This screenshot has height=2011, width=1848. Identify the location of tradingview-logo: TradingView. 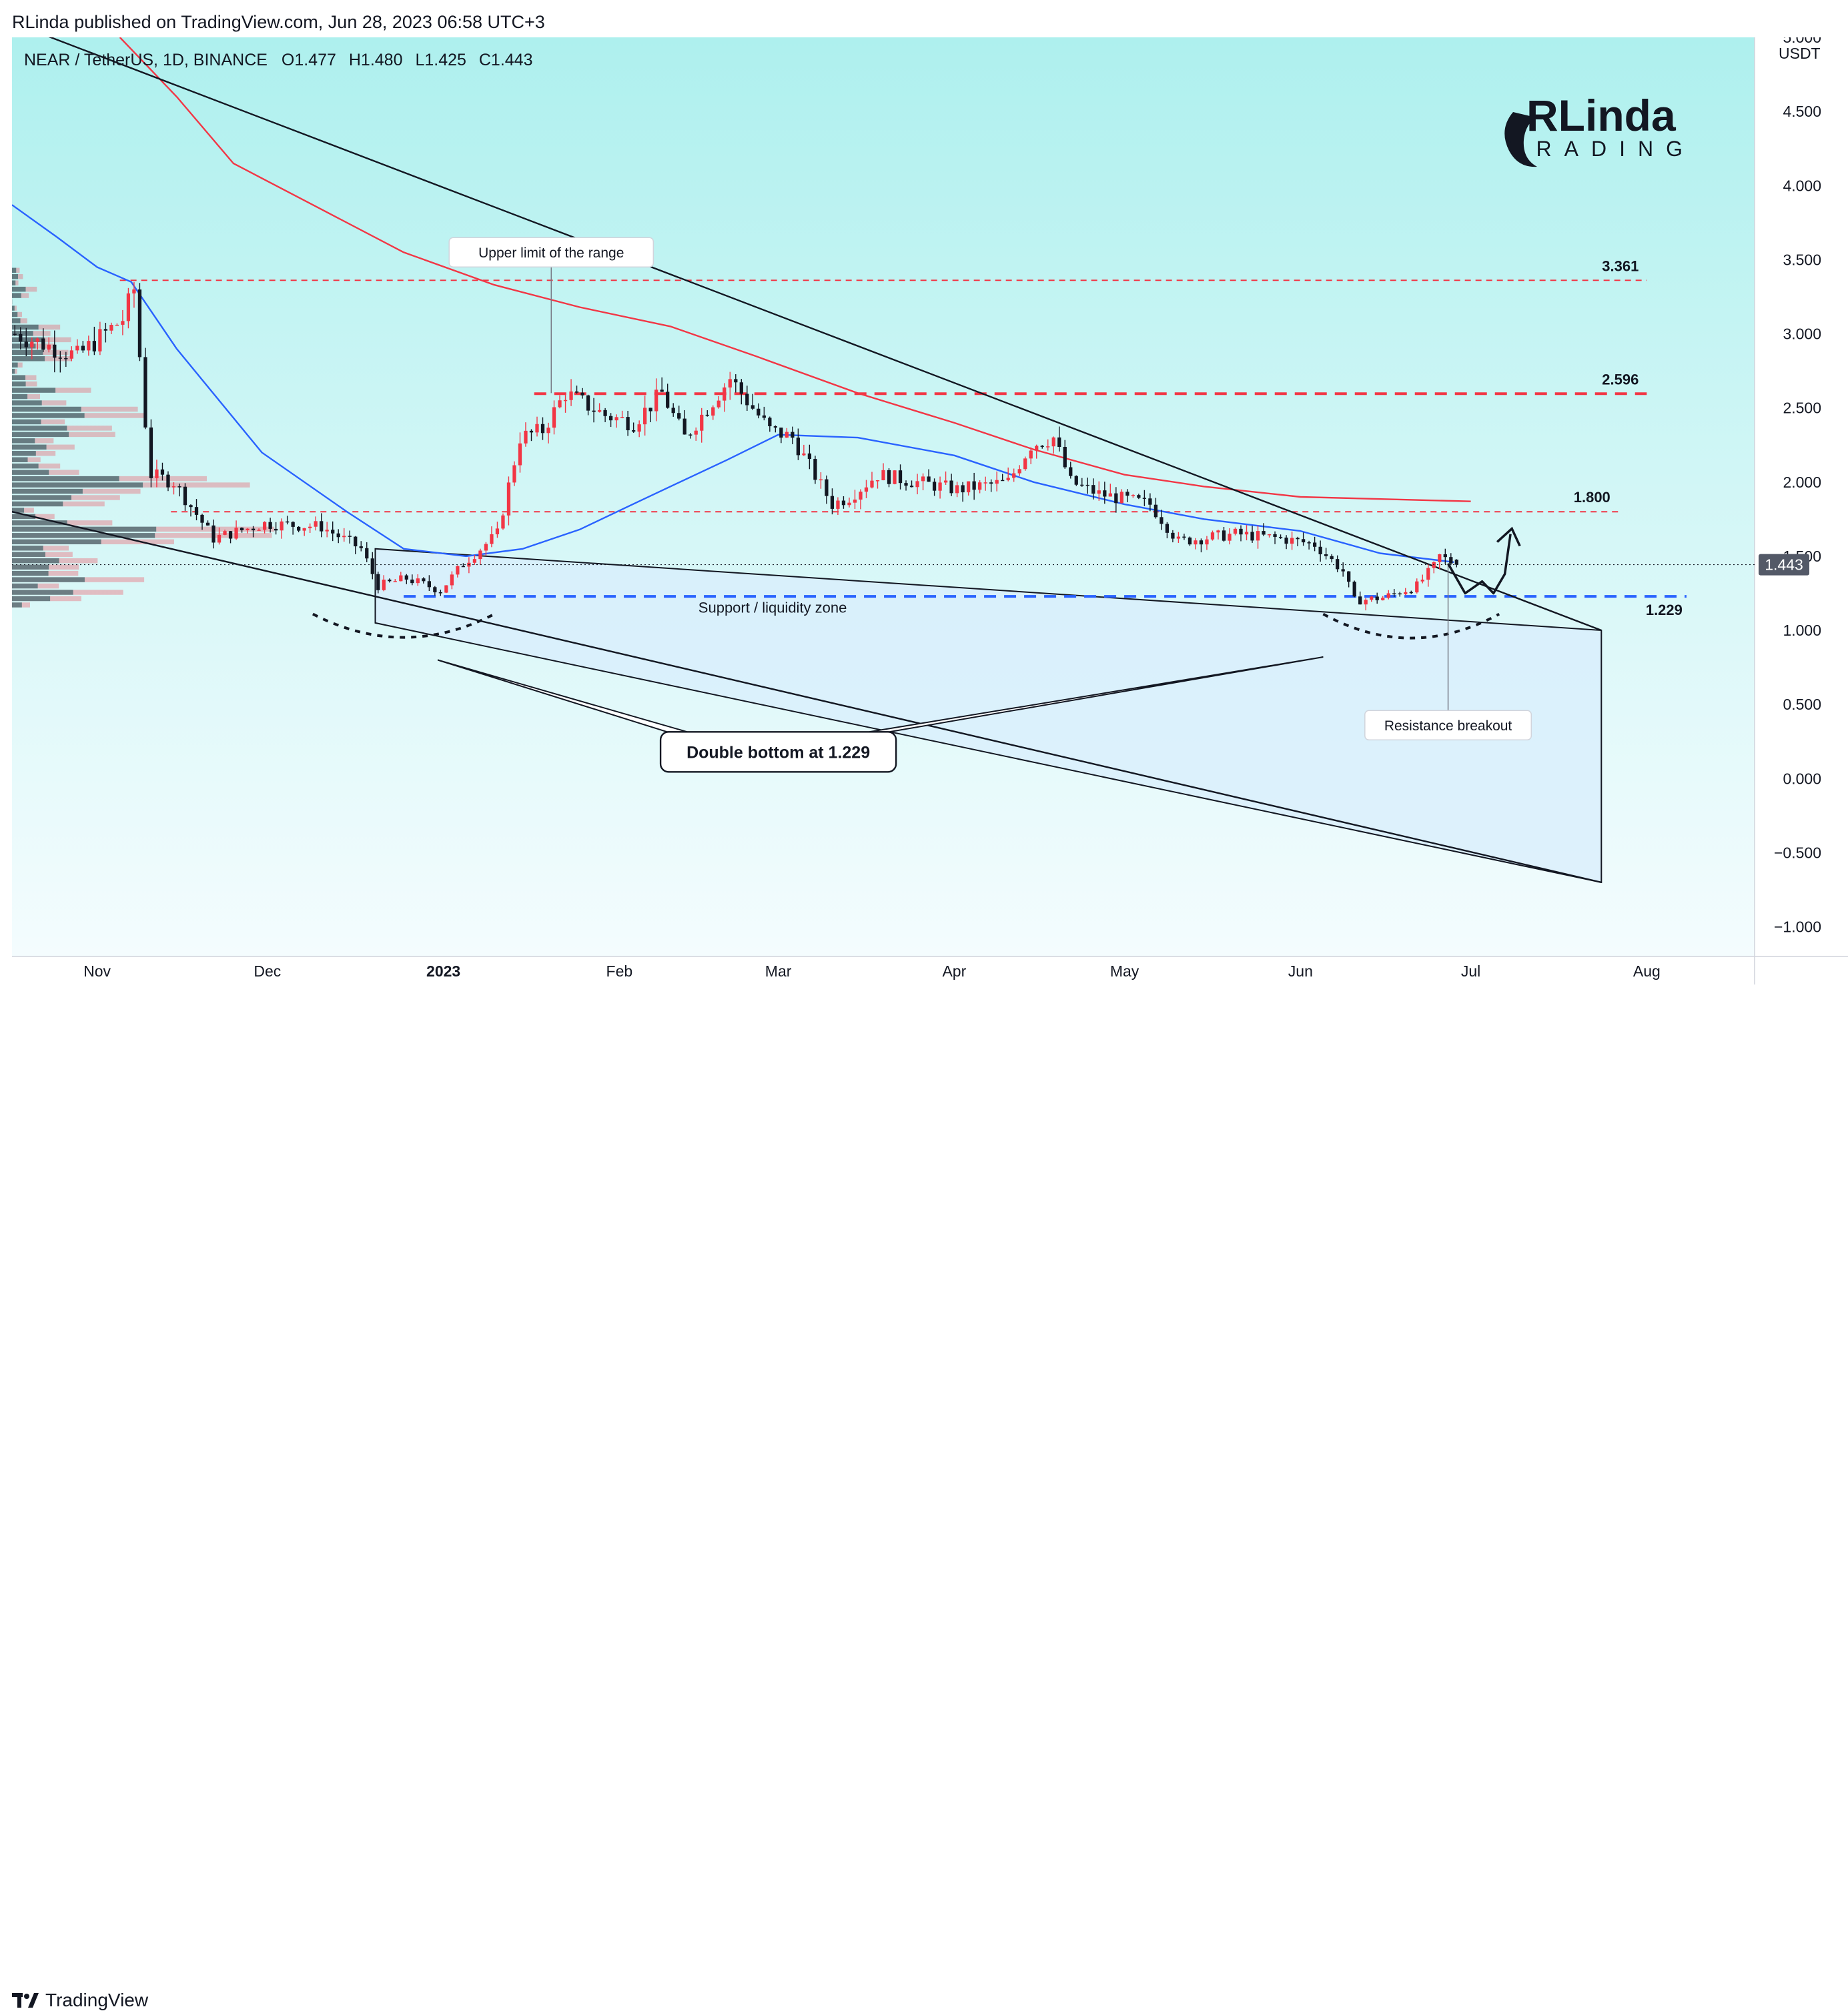
(80, 2001).